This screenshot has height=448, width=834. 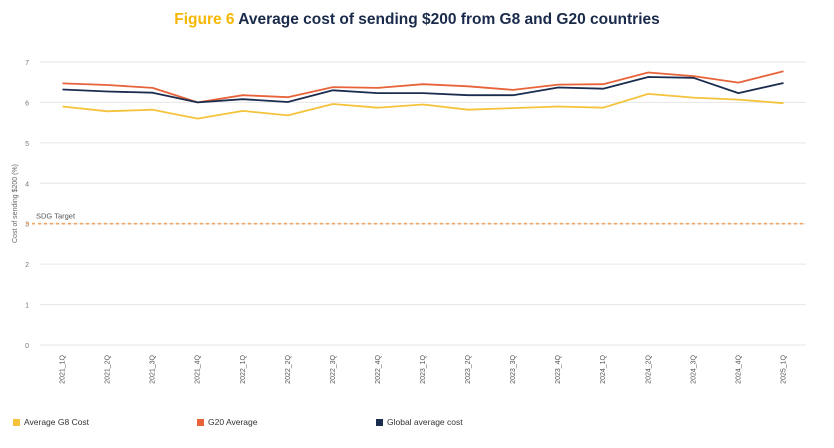 I want to click on x-tick-label: 2024_2Q, so click(x=648, y=368).